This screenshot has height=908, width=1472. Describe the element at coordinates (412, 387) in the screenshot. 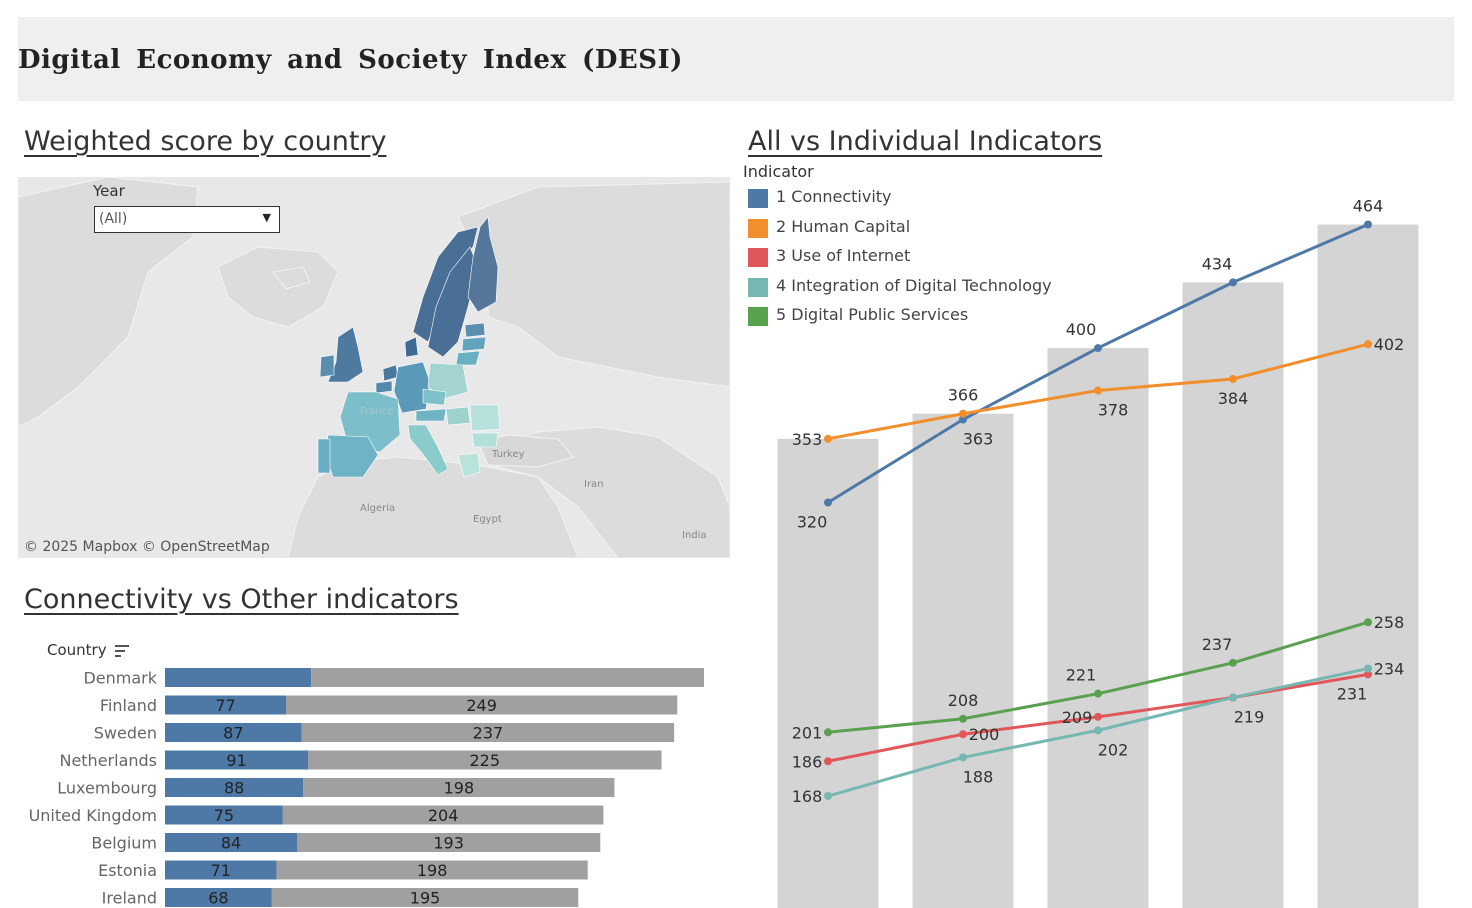

I see `map-germany` at that location.